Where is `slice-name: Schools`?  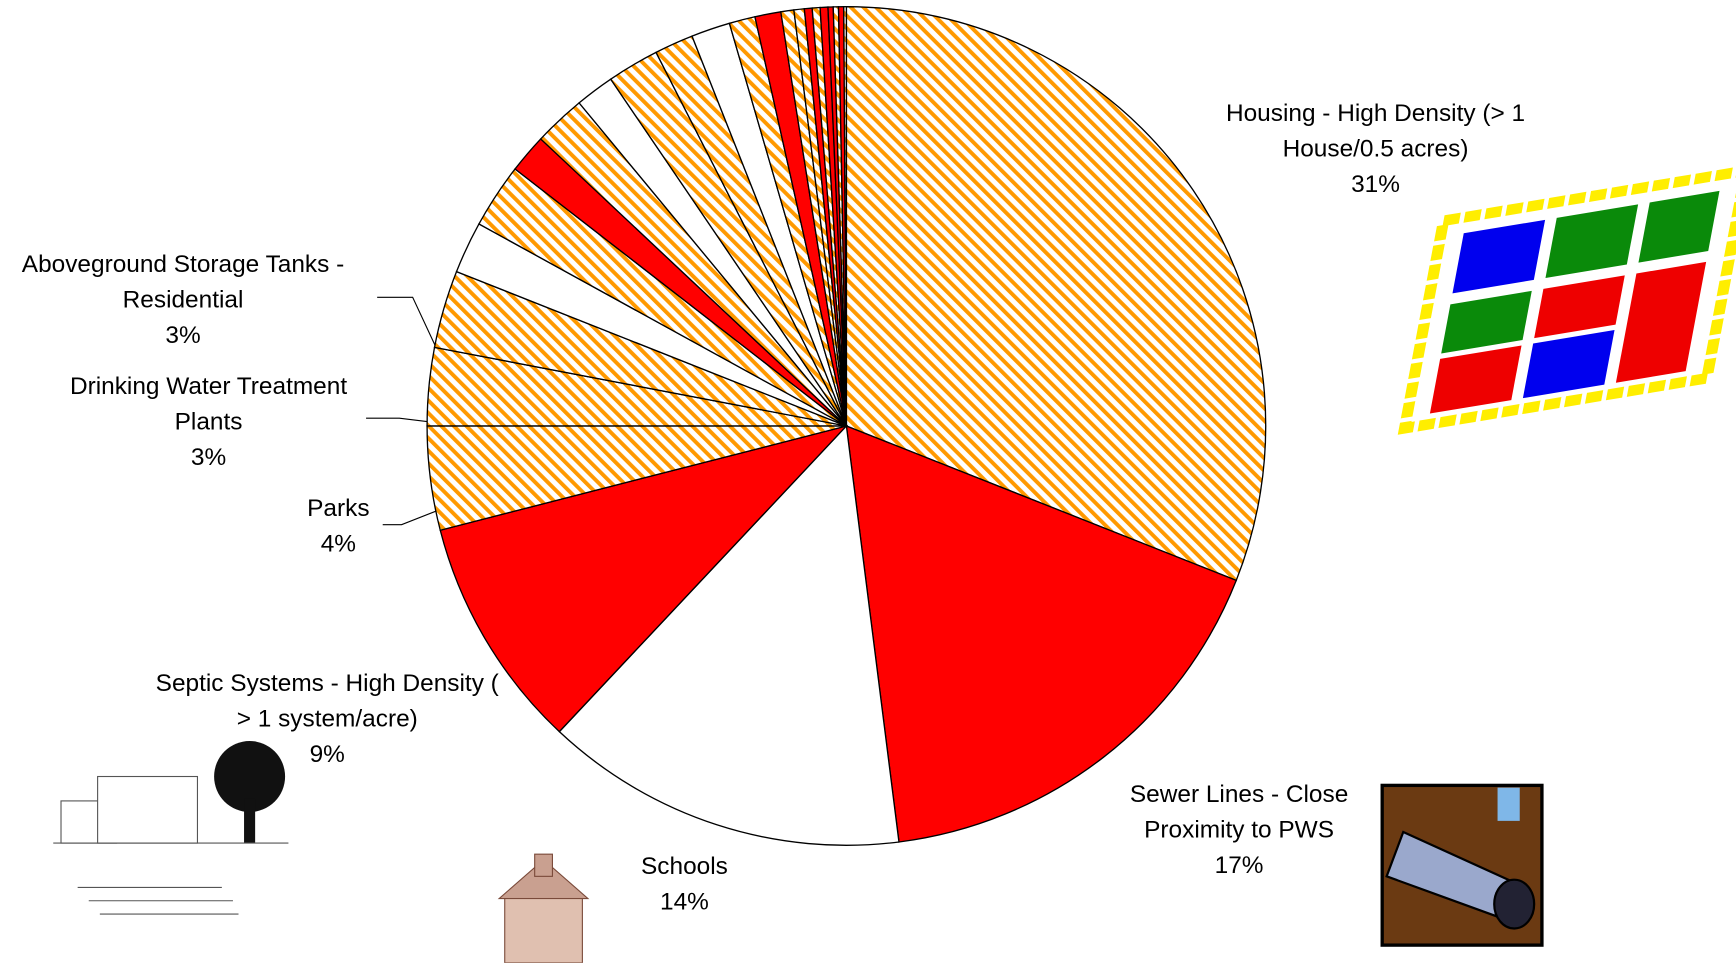
slice-name: Schools is located at coordinates (684, 865).